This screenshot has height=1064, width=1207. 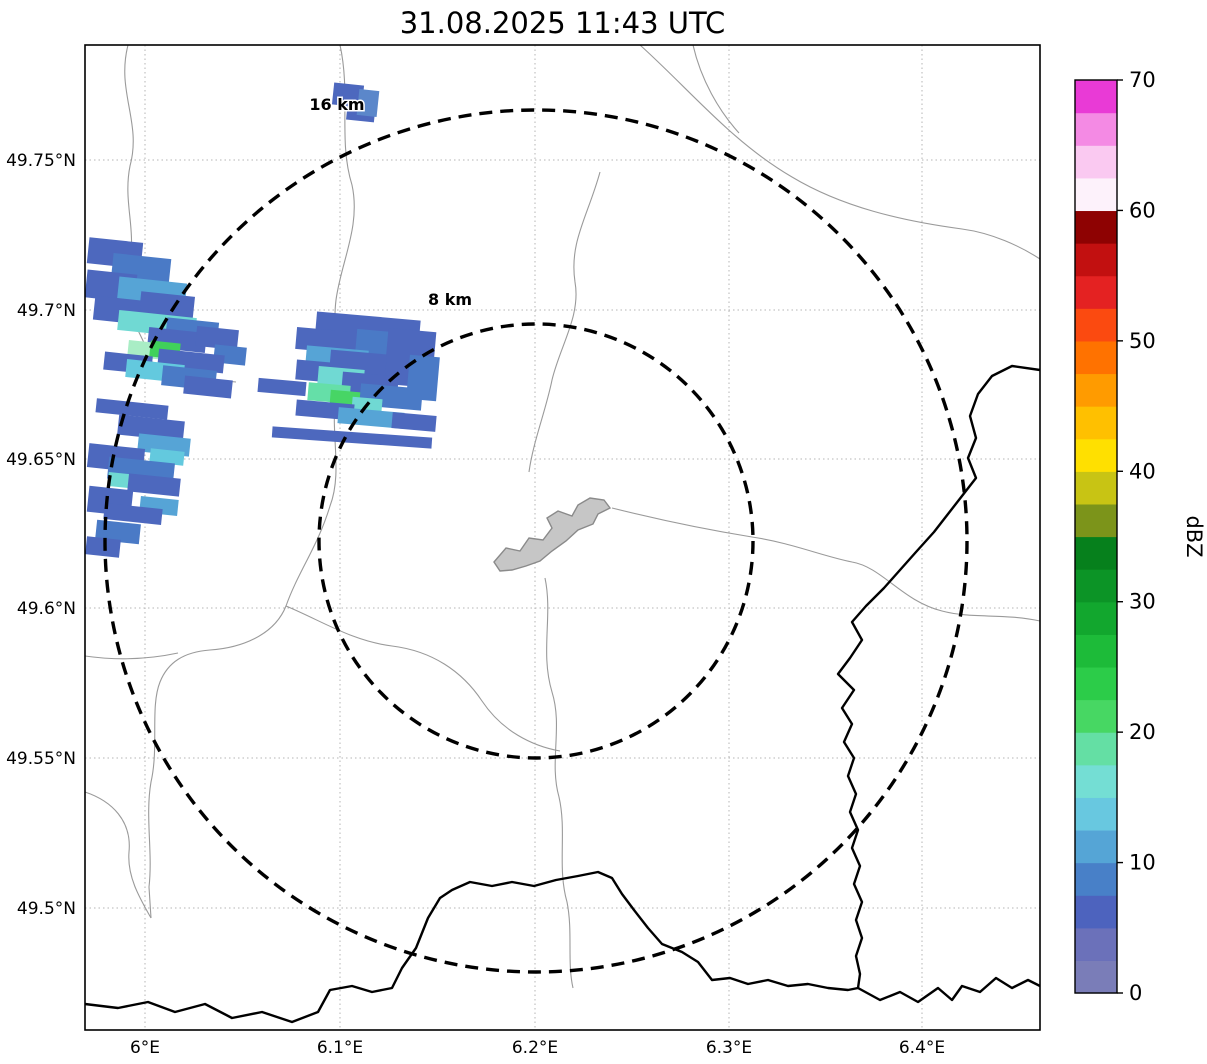 What do you see at coordinates (1142, 471) in the screenshot?
I see `colorbar-tick-label: 40` at bounding box center [1142, 471].